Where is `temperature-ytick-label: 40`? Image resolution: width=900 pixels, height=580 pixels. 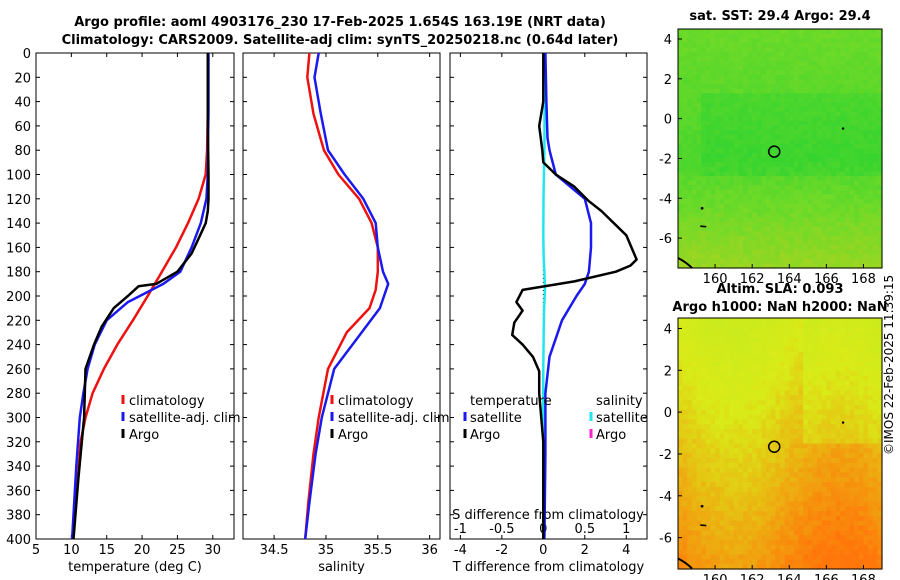
temperature-ytick-label: 40 is located at coordinates (22, 103).